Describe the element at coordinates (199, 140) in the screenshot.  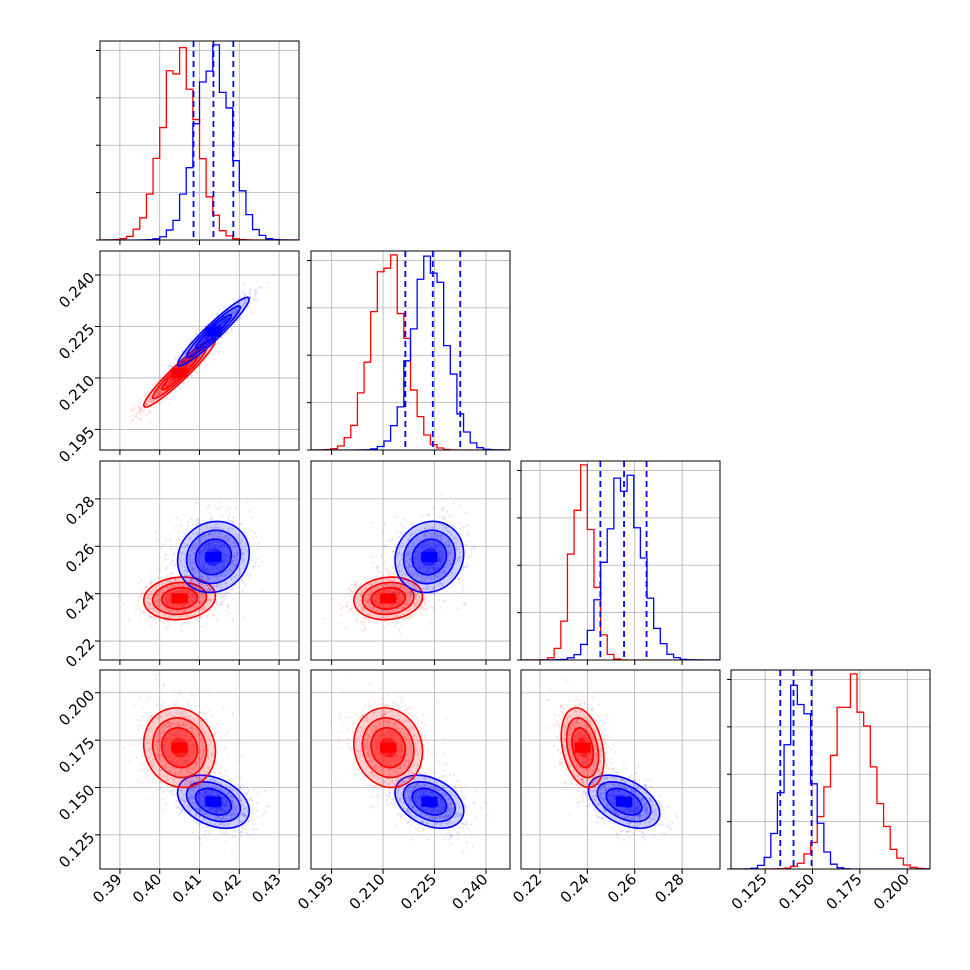
I see `panel-0-0-content` at that location.